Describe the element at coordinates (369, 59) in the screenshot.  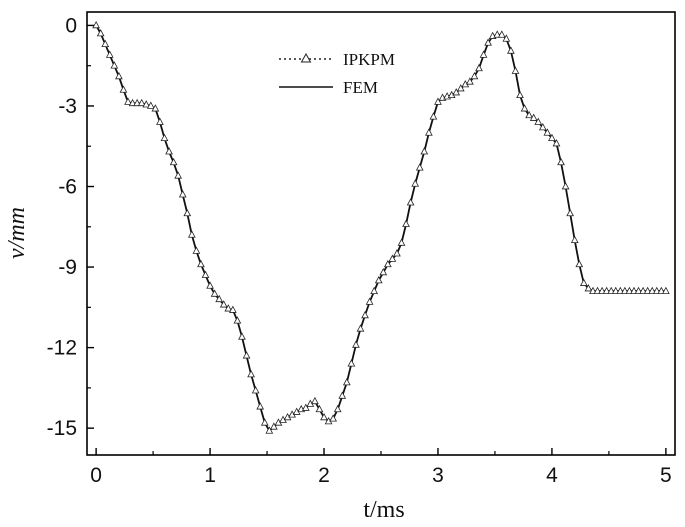
I see `legend-ipkpm-label: IPKPM` at that location.